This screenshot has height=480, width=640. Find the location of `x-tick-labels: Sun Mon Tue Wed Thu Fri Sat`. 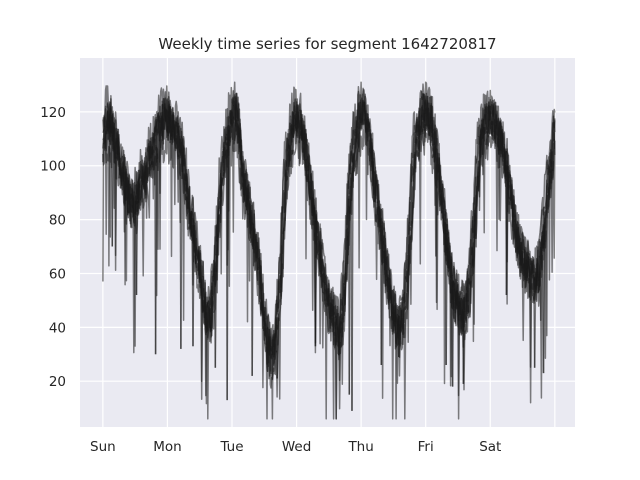

x-tick-labels: Sun Mon Tue Wed Thu Fri Sat is located at coordinates (295, 447).